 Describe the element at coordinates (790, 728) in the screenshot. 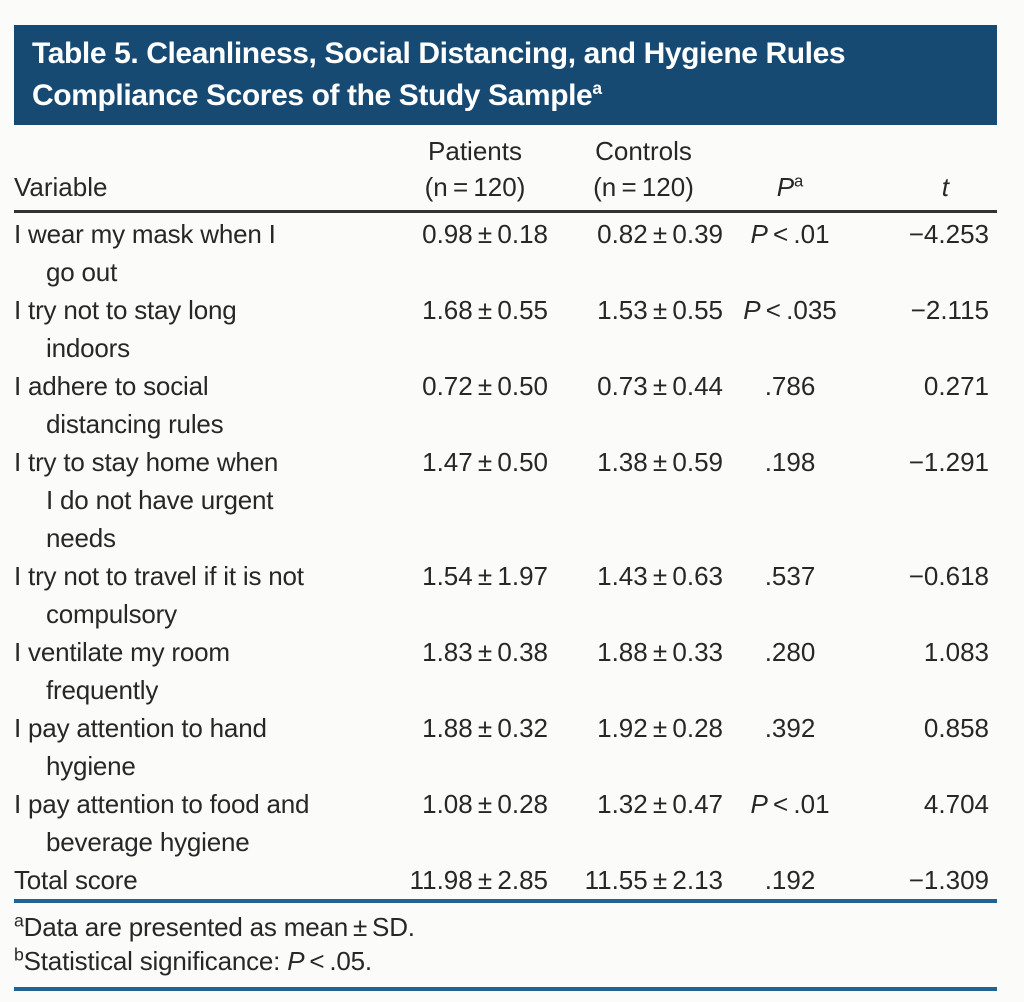

I see `p-value: .392` at that location.